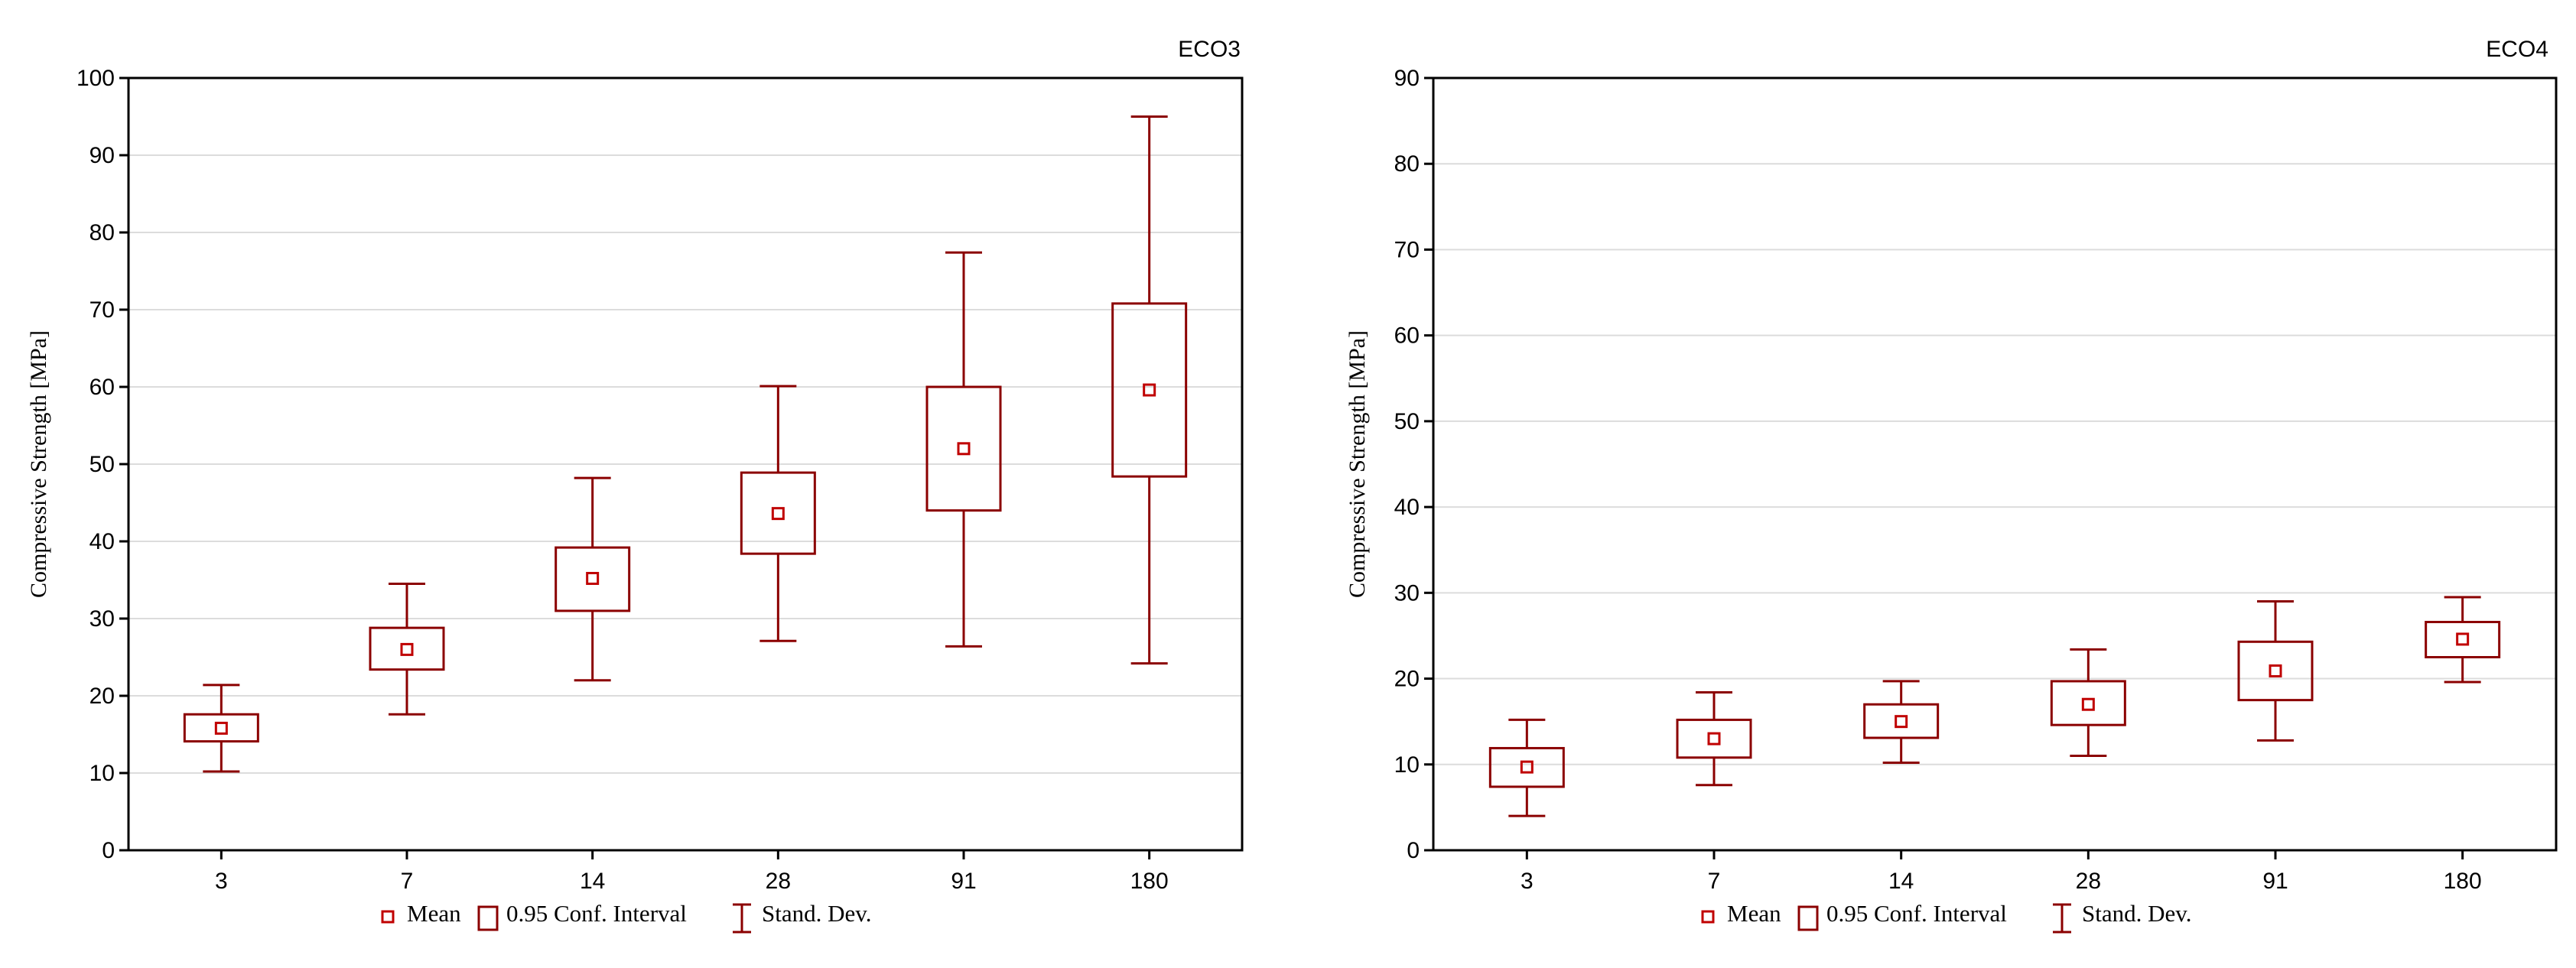 This screenshot has height=968, width=2576. What do you see at coordinates (2517, 49) in the screenshot?
I see `chart-title: ECO4` at bounding box center [2517, 49].